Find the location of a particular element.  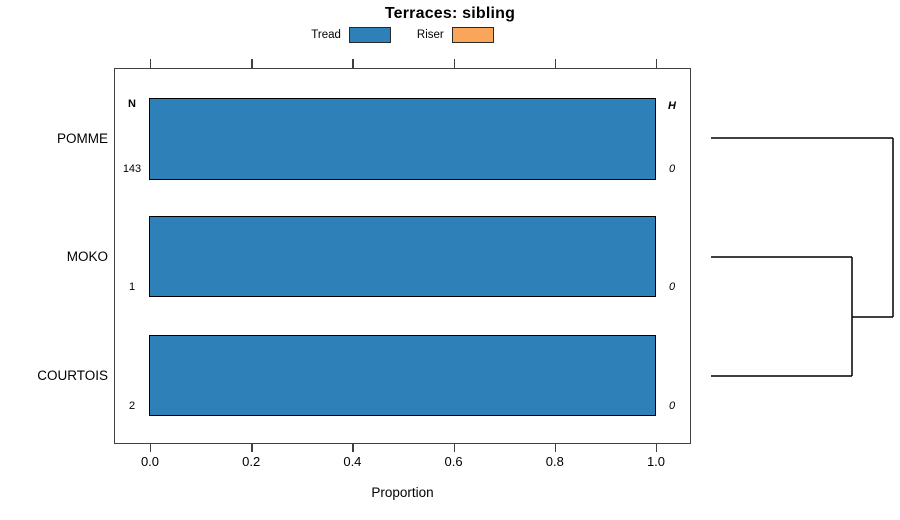

legend-label-tread: Tread is located at coordinates (326, 35).